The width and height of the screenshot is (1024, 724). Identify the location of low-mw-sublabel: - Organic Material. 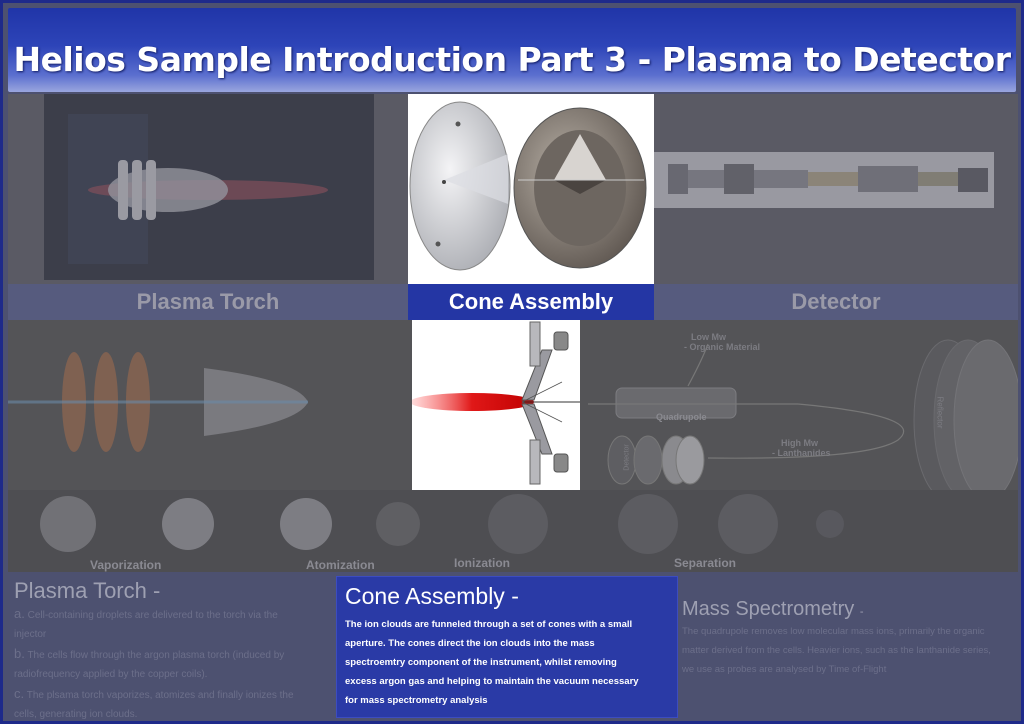
(722, 347).